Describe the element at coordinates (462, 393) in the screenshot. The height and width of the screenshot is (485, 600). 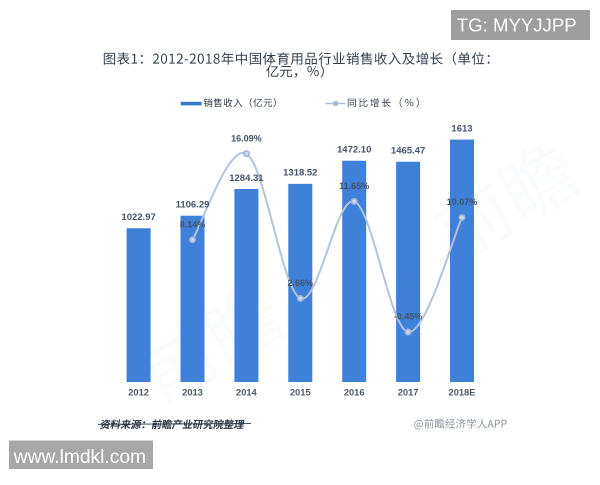
I see `svg-text: 2018E` at that location.